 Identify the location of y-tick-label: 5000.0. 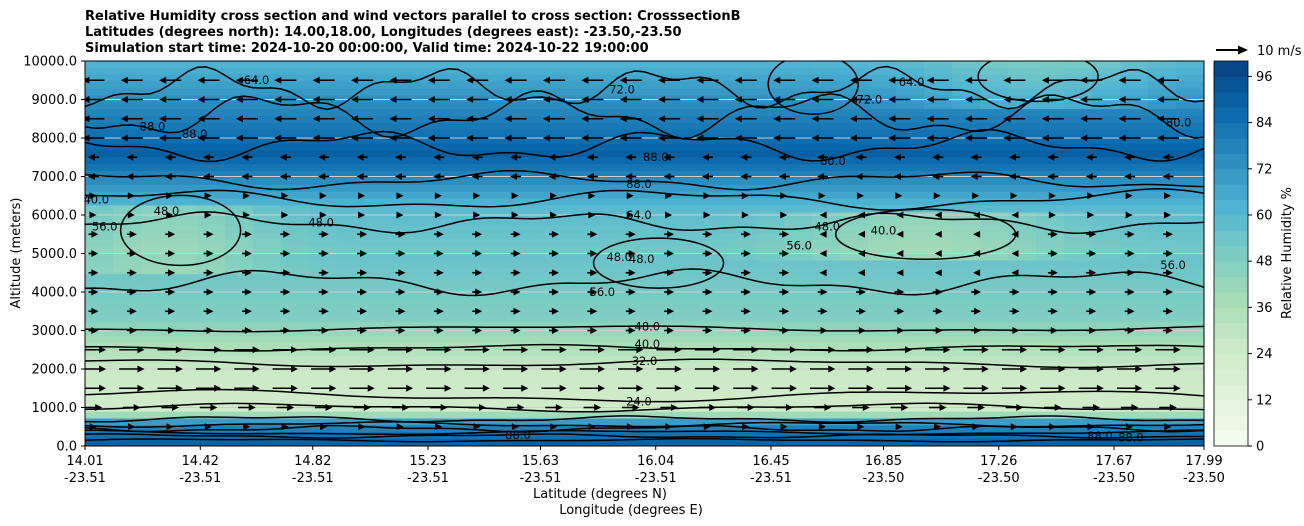
(55, 254).